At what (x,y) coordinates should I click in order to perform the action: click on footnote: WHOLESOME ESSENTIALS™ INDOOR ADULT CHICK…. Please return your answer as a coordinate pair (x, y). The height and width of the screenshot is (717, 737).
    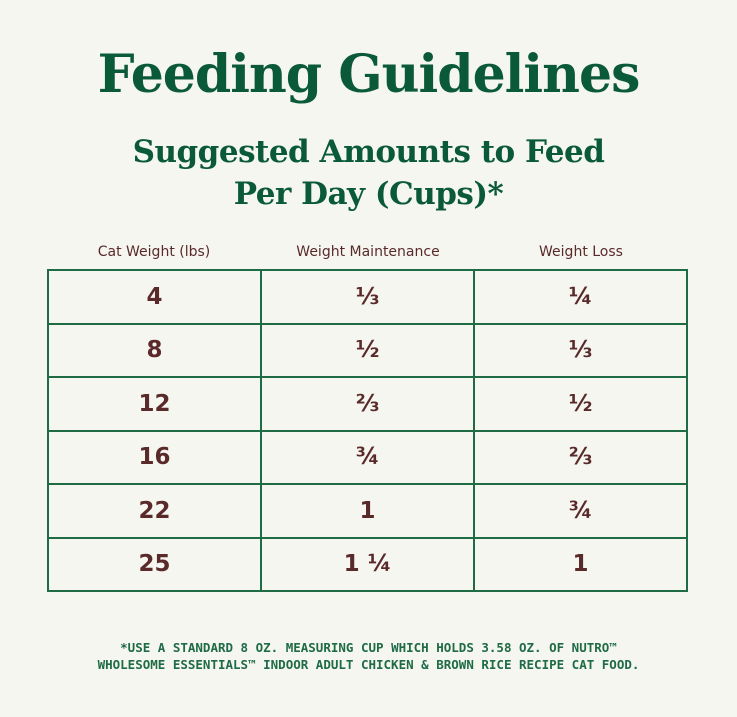
    Looking at the image, I should click on (368, 664).